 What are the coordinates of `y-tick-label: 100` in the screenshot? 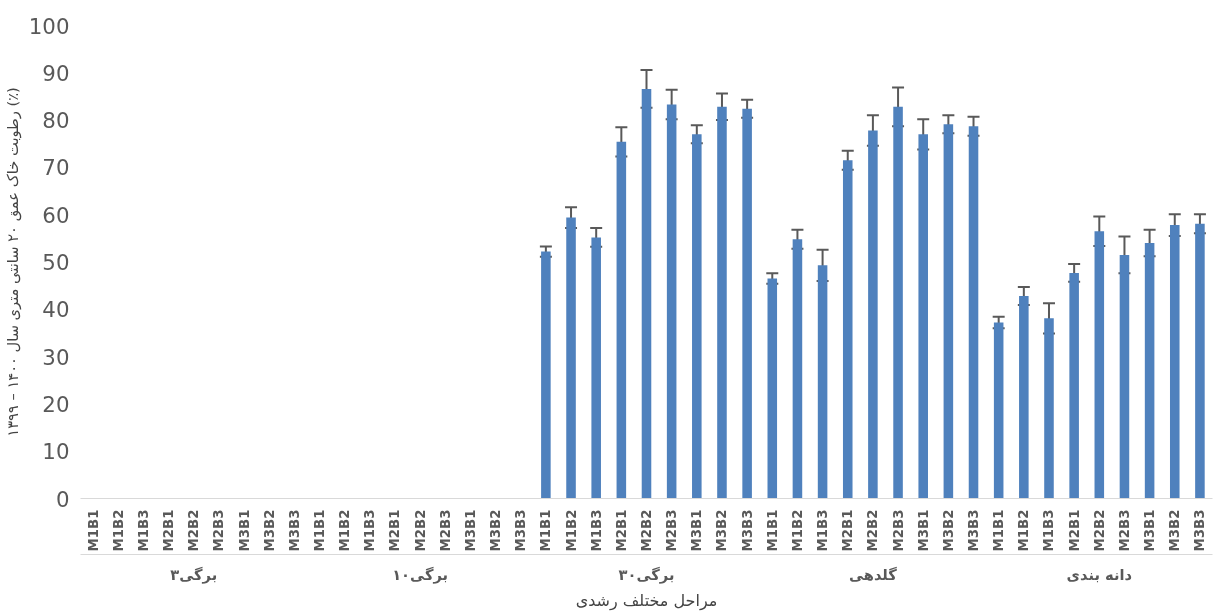 It's located at (49, 26).